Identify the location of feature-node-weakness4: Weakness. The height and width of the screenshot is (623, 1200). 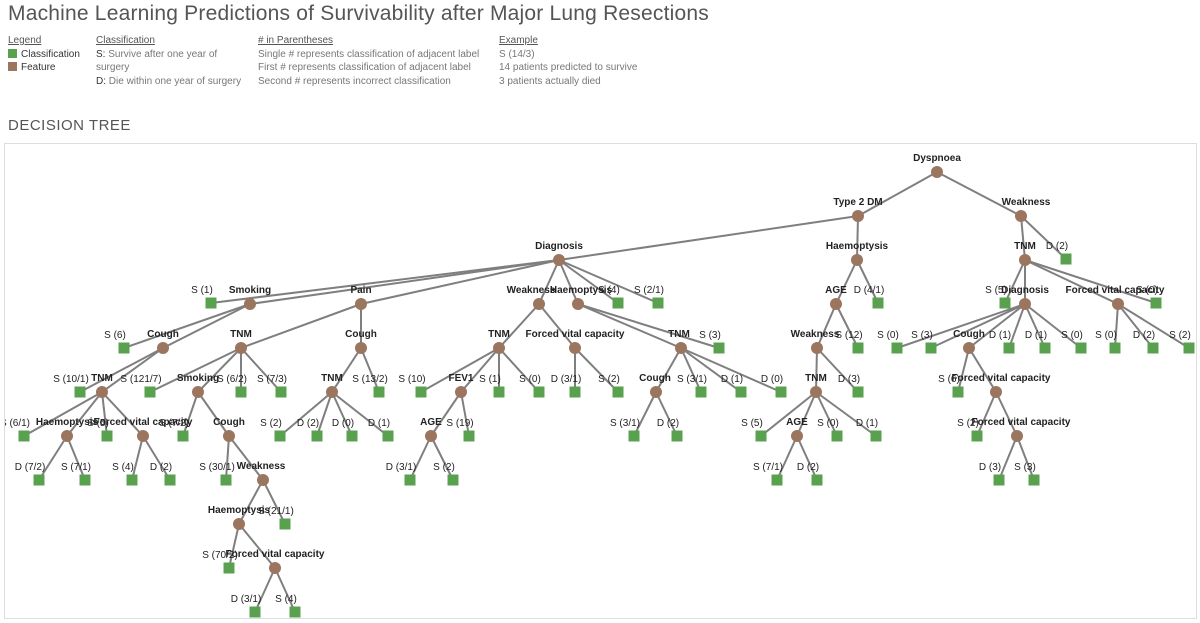
(815, 341).